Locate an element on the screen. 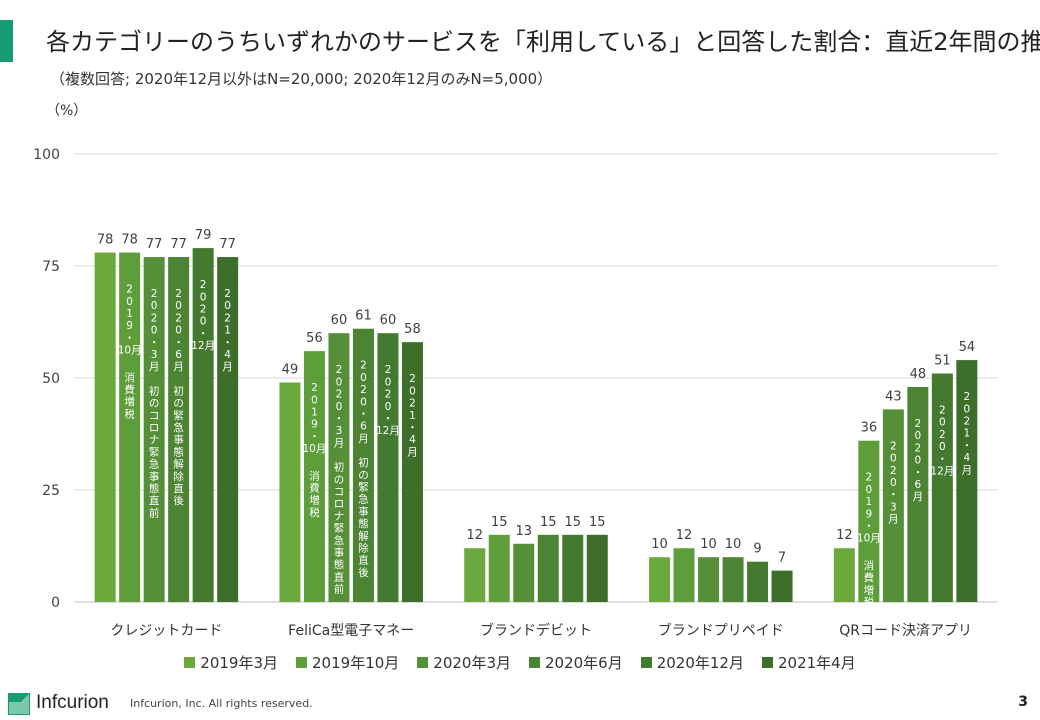 The height and width of the screenshot is (720, 1040). data-label: 58 is located at coordinates (412, 329).